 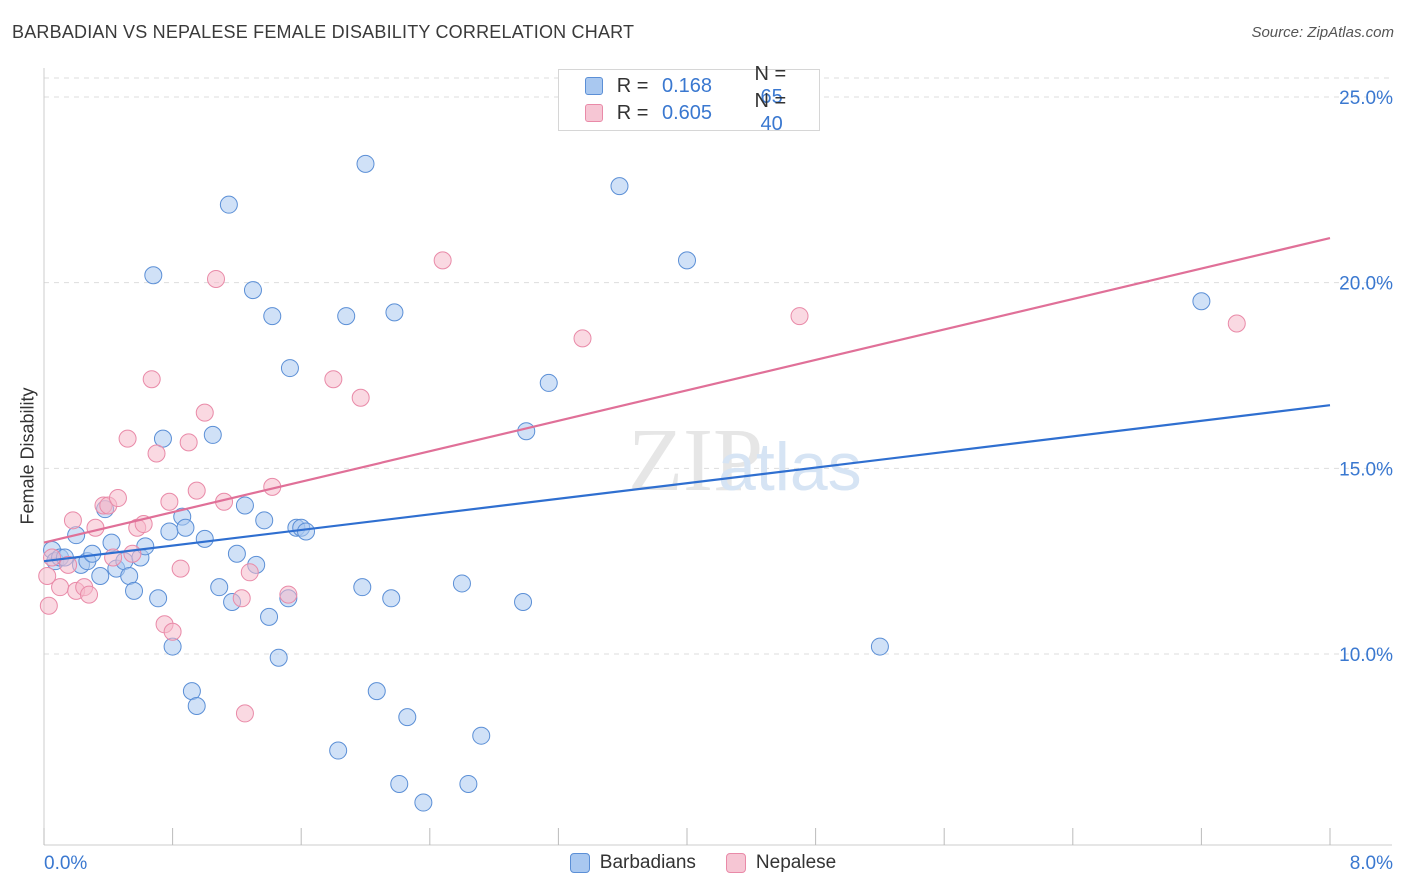 I want to click on y-tick-label: 20.0%, so click(x=1366, y=284).